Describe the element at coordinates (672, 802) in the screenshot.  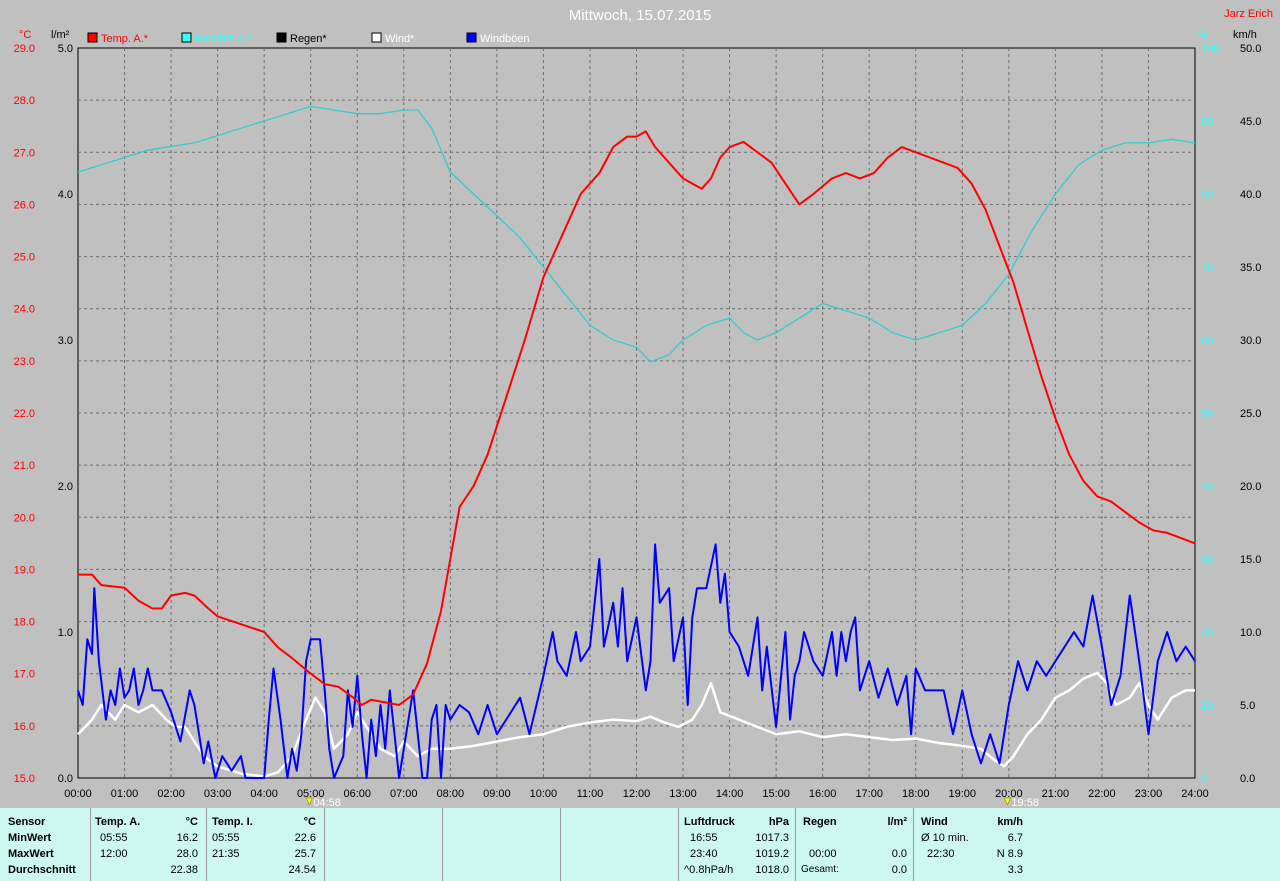
I see `sun-markers: 04:58 19:58` at that location.